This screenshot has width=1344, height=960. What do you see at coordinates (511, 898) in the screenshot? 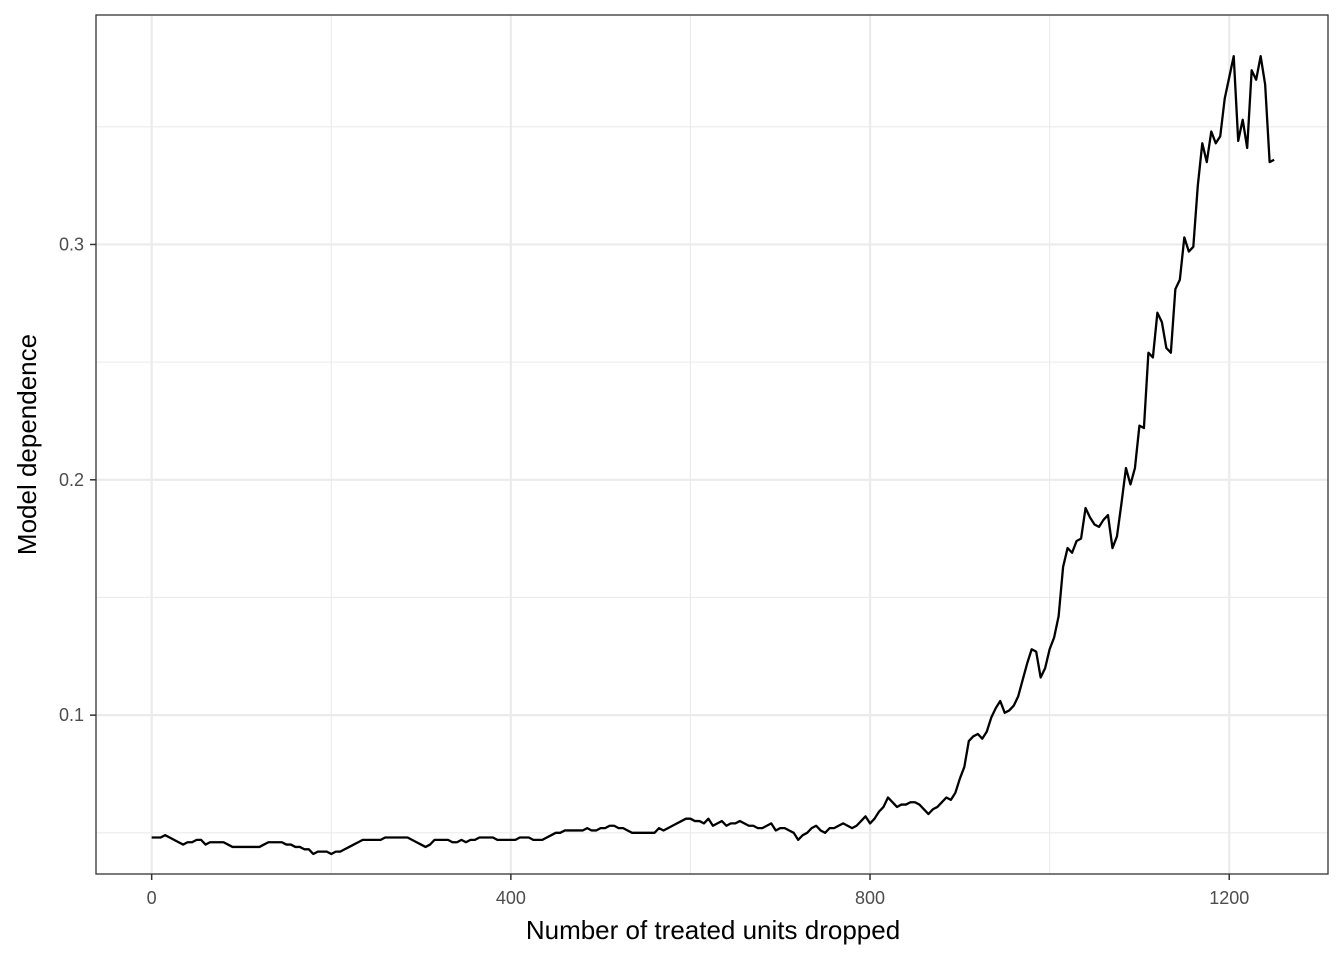
I see `x-tick-label-1: 400` at bounding box center [511, 898].